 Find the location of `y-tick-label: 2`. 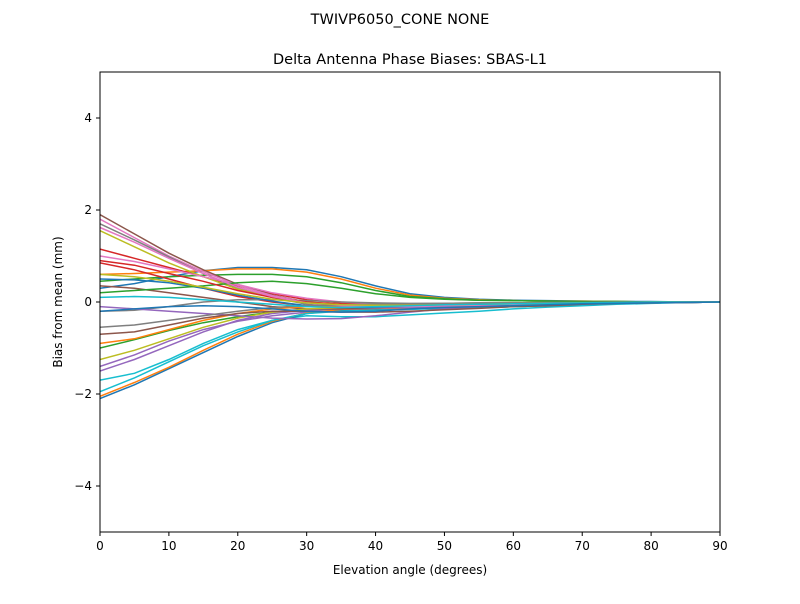

y-tick-label: 2 is located at coordinates (88, 210).